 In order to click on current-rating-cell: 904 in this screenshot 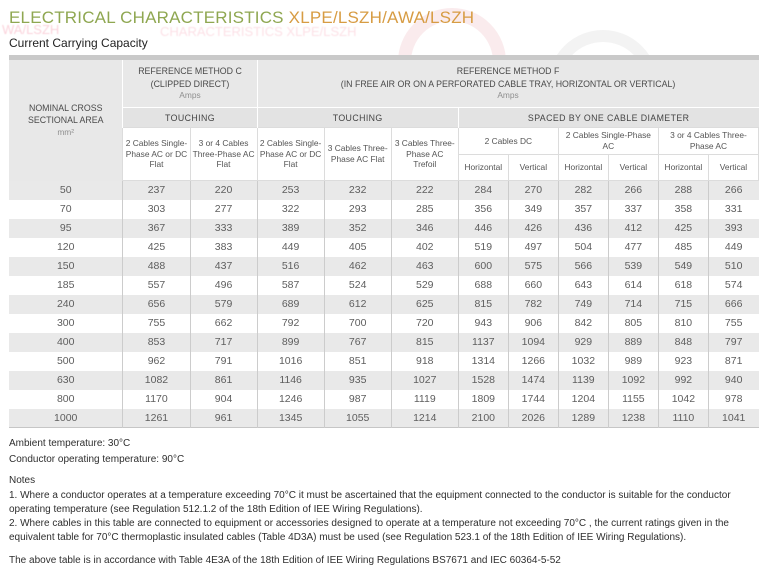, I will do `click(223, 399)`.